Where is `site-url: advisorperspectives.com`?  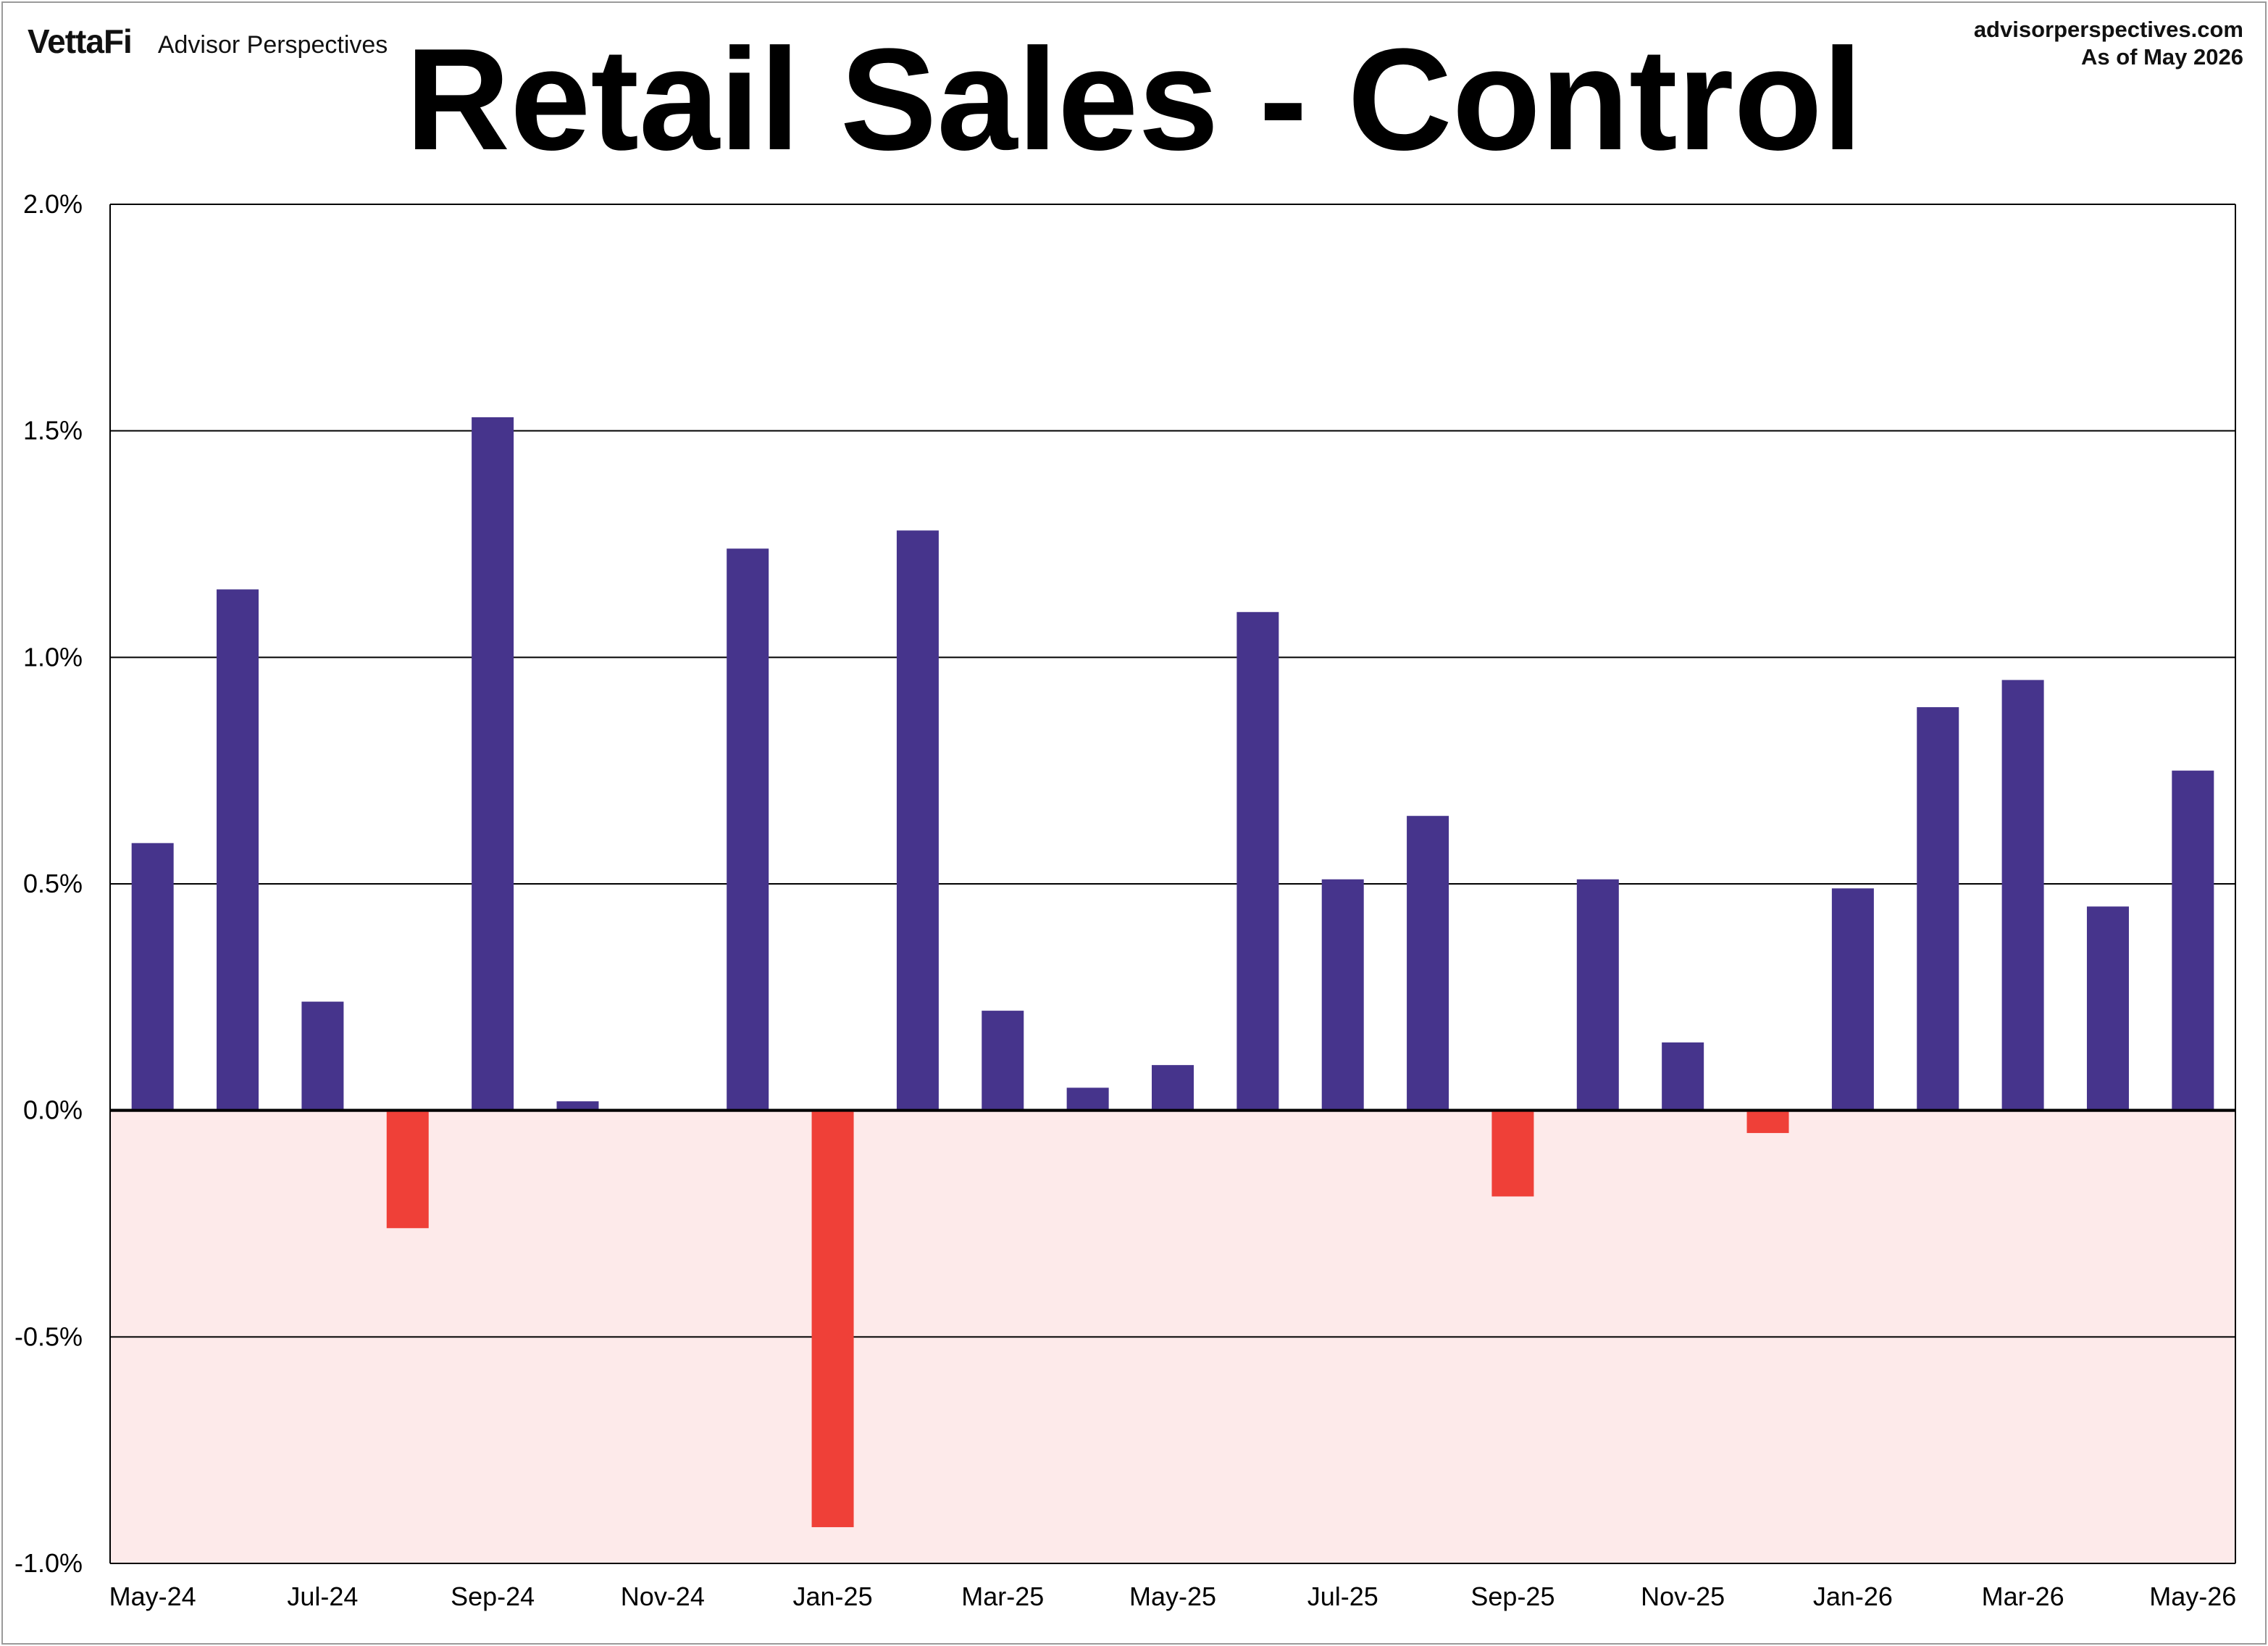 site-url: advisorperspectives.com is located at coordinates (2108, 29).